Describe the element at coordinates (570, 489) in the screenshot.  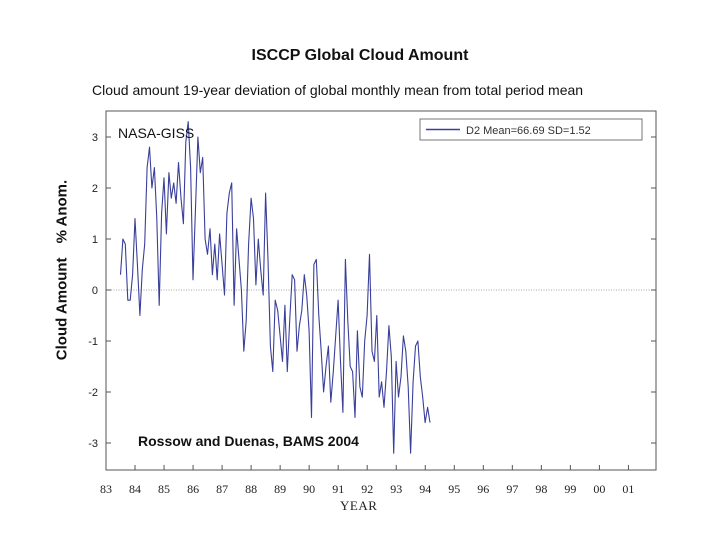
I see `x-tick-label: 99` at that location.